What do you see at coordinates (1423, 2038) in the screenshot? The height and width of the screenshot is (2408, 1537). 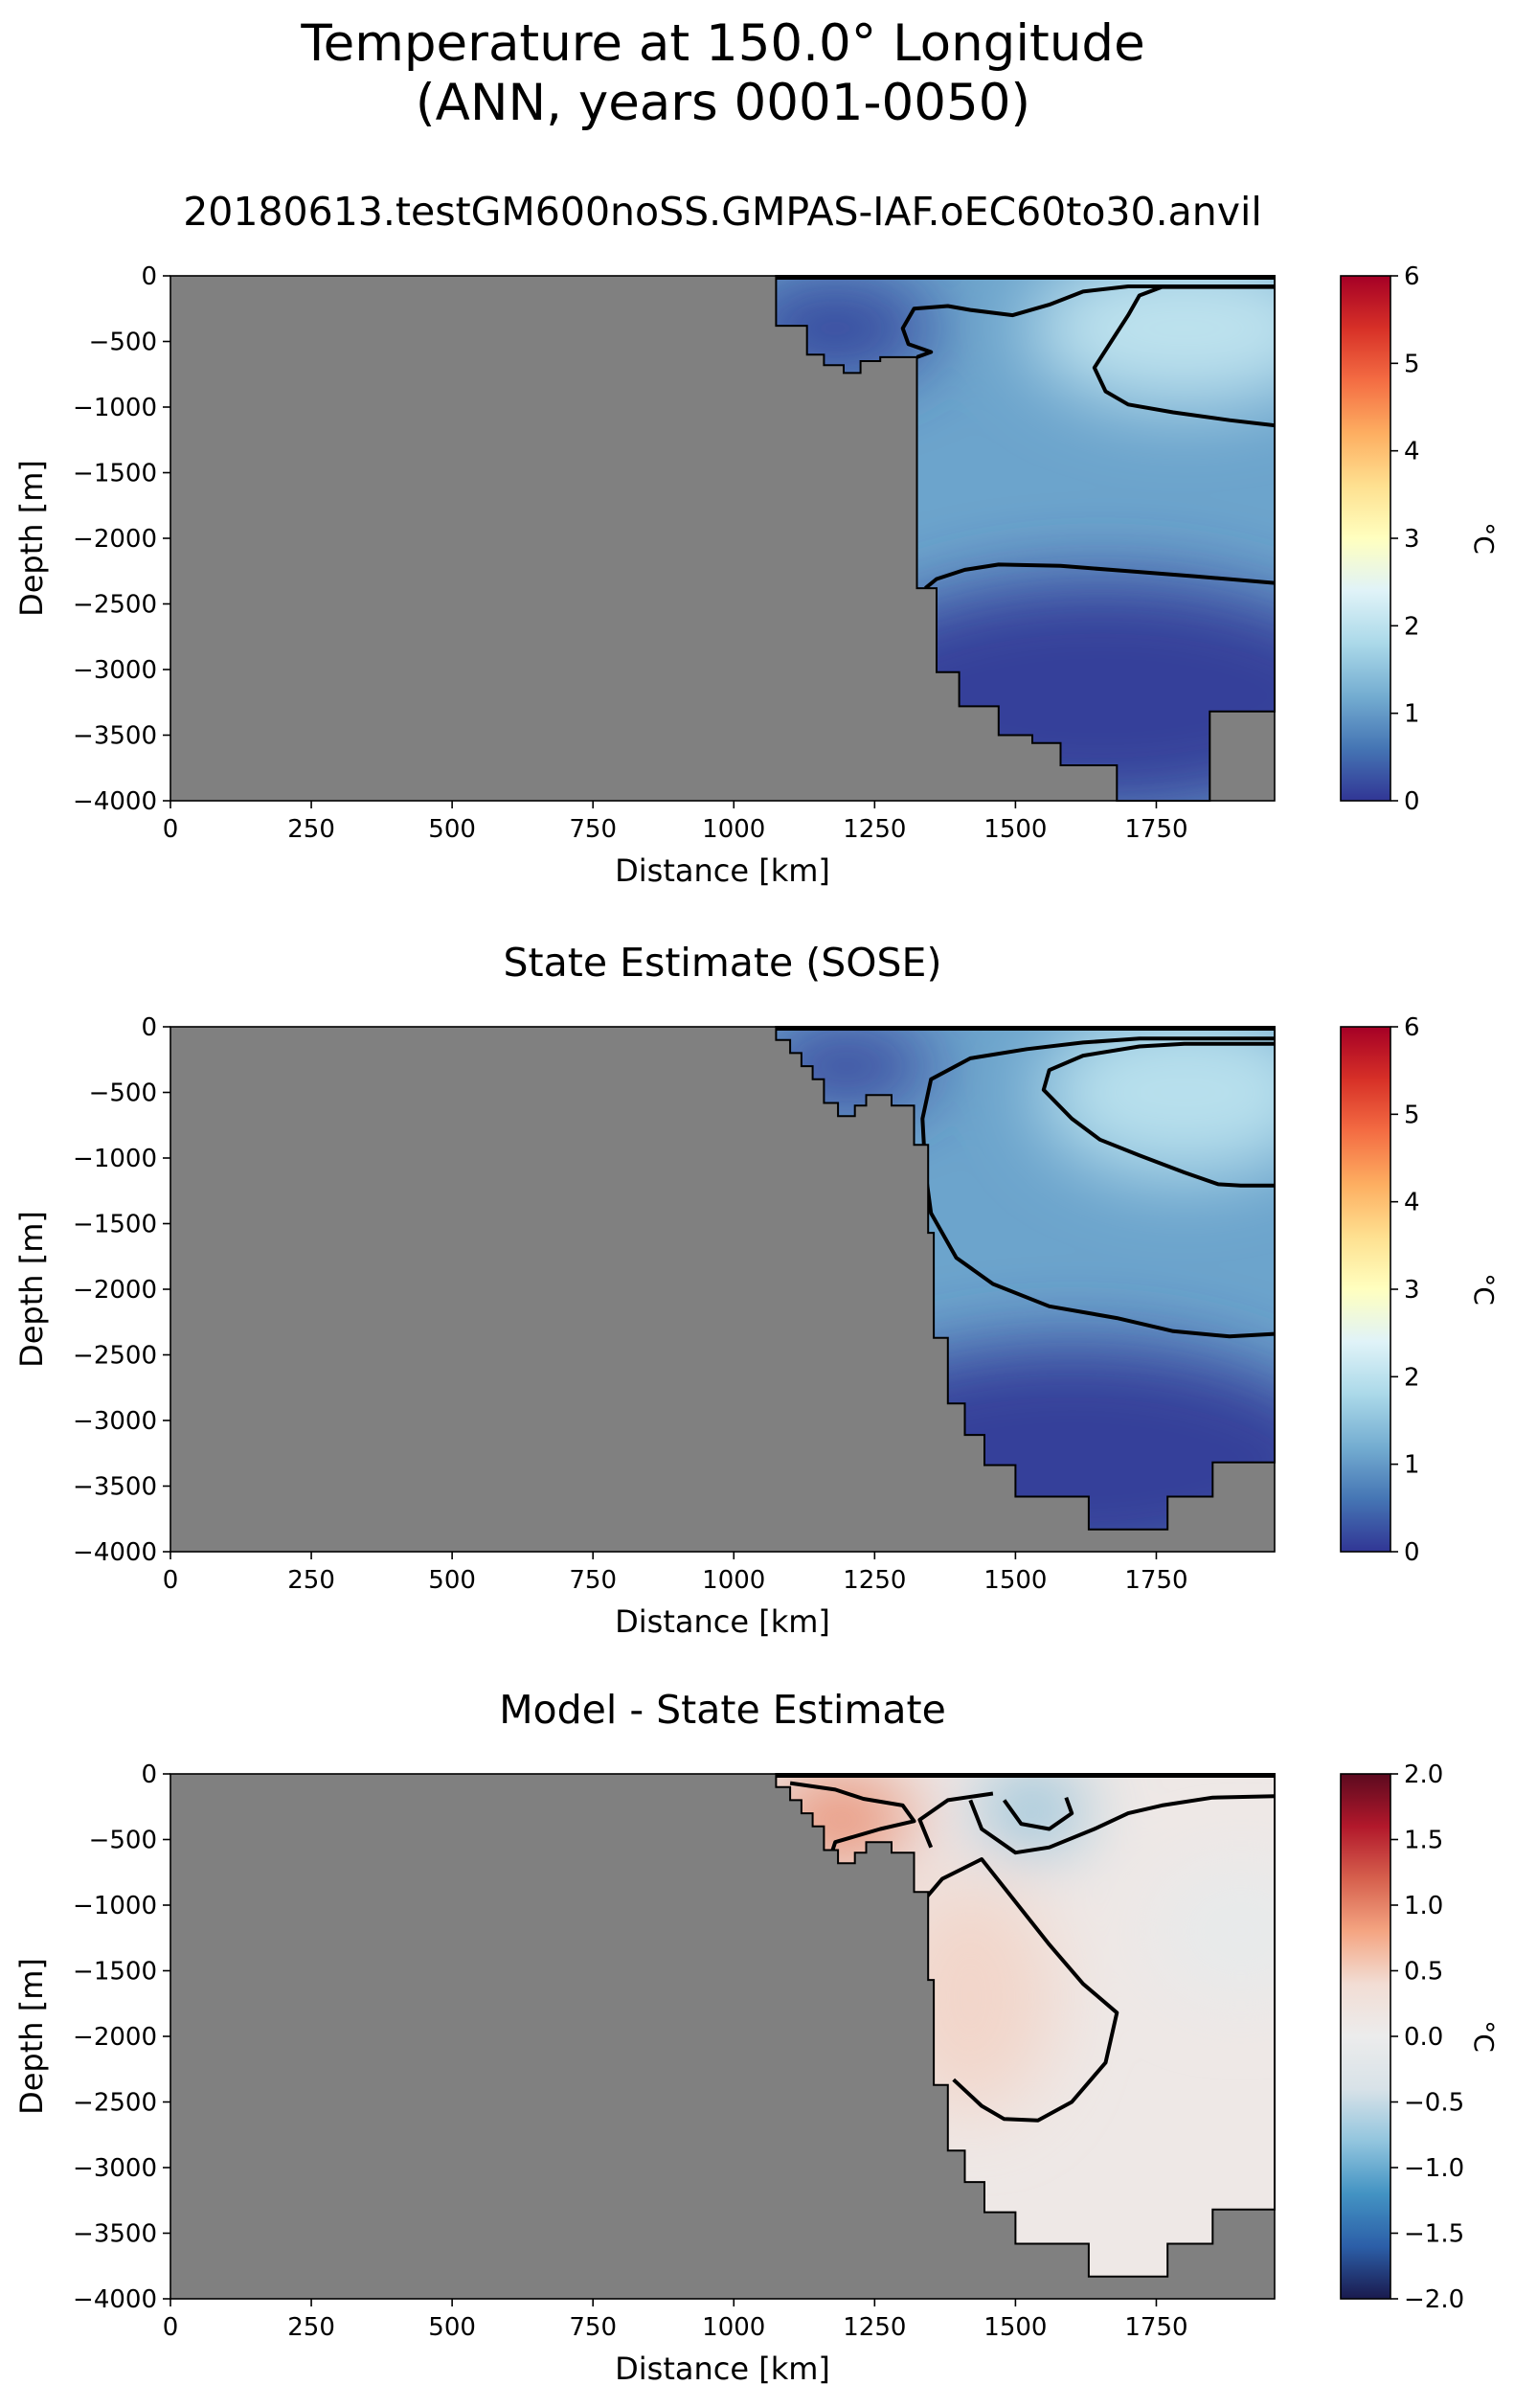 I see `colorbar-tick-label: 0.0` at bounding box center [1423, 2038].